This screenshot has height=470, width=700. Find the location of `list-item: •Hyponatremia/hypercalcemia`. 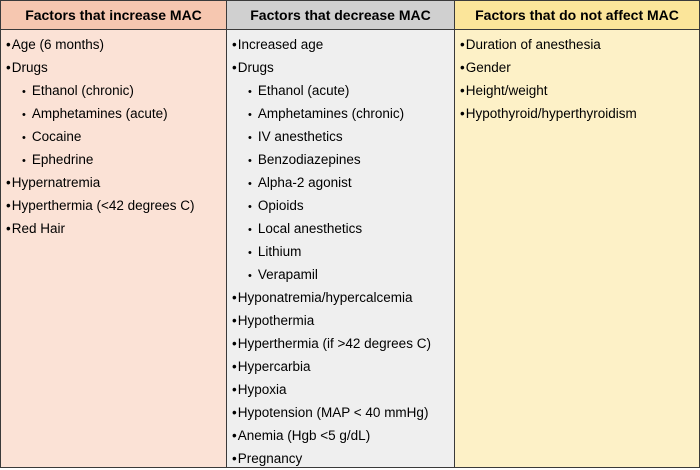

list-item: •Hyponatremia/hypercalcemia is located at coordinates (340, 297).